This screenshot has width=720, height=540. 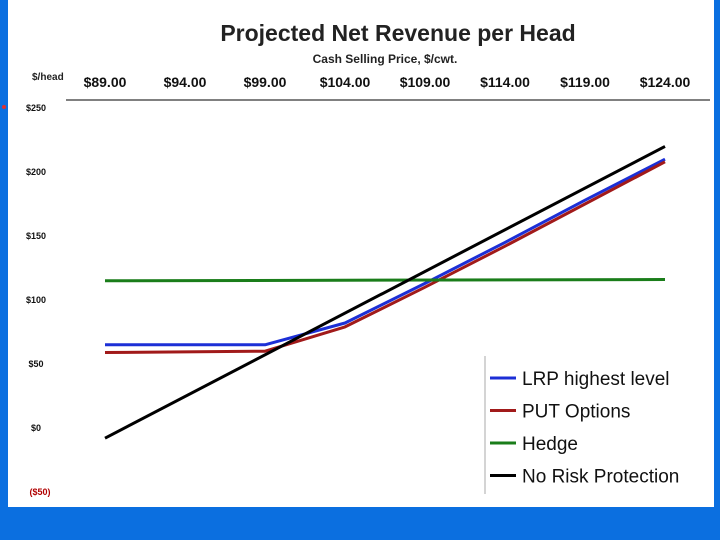 I want to click on legend-label: No Risk Protection, so click(x=600, y=477).